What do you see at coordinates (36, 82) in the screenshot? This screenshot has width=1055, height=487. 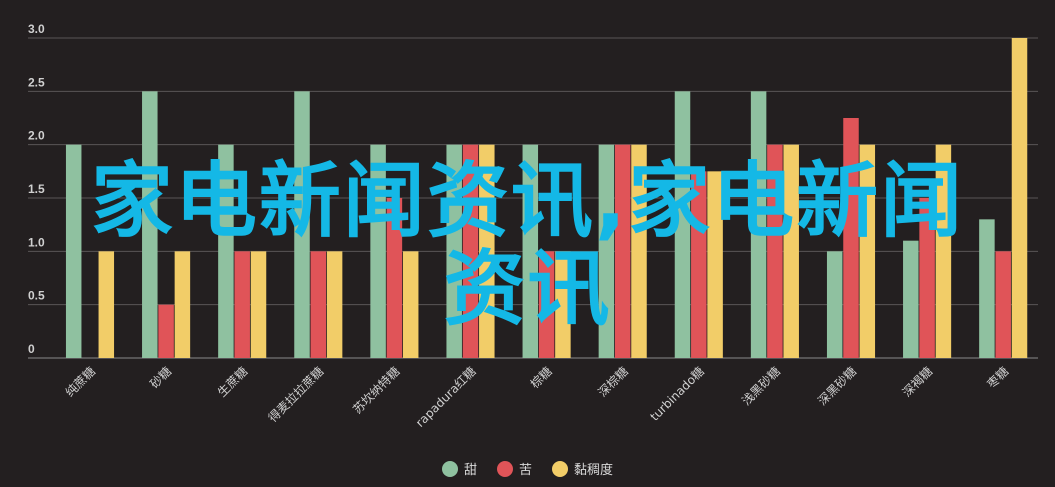 I see `y-tick-label: 2.5` at bounding box center [36, 82].